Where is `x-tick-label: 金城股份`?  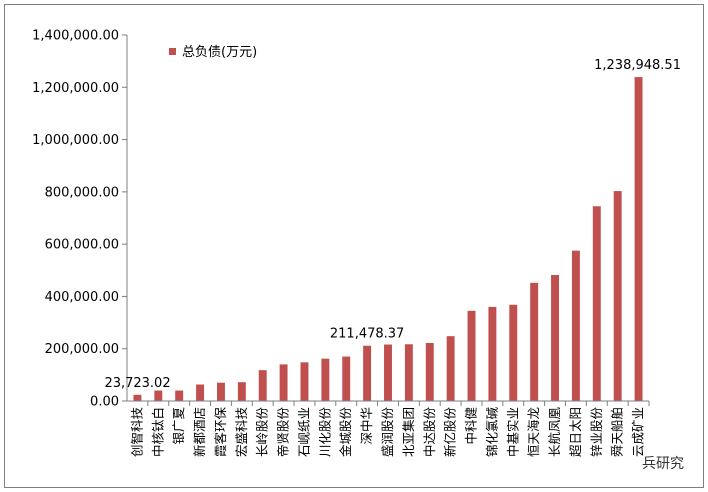 x-tick-label: 金城股份 is located at coordinates (345, 432).